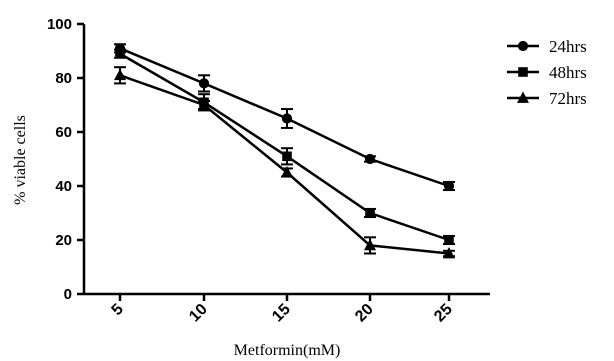 This screenshot has width=614, height=361. Describe the element at coordinates (198, 313) in the screenshot. I see `x-tick-label: 10` at that location.